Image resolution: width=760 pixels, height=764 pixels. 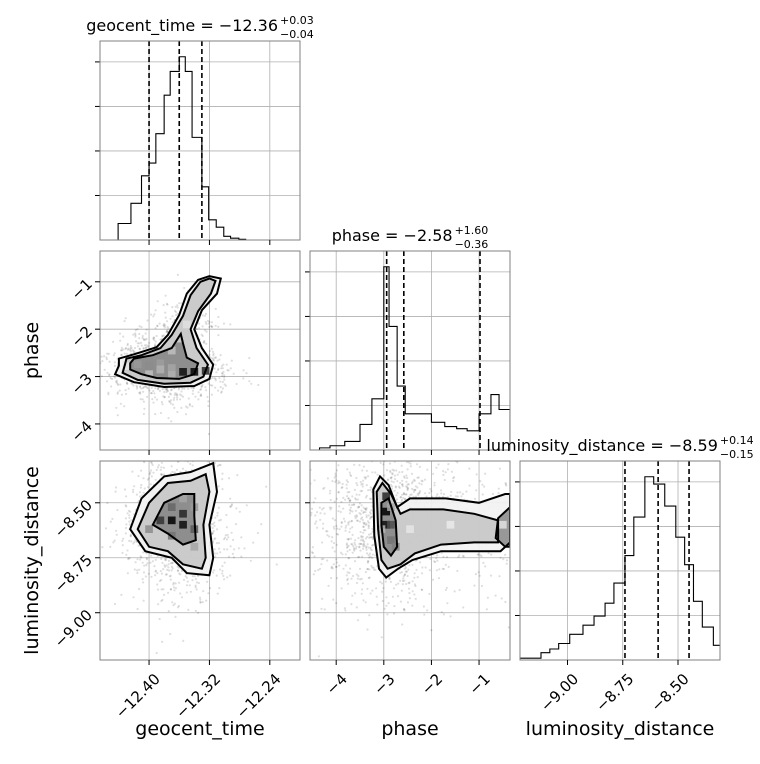 What do you see at coordinates (198, 696) in the screenshot?
I see `x-tick-label-geocent_time: −12.32` at bounding box center [198, 696].